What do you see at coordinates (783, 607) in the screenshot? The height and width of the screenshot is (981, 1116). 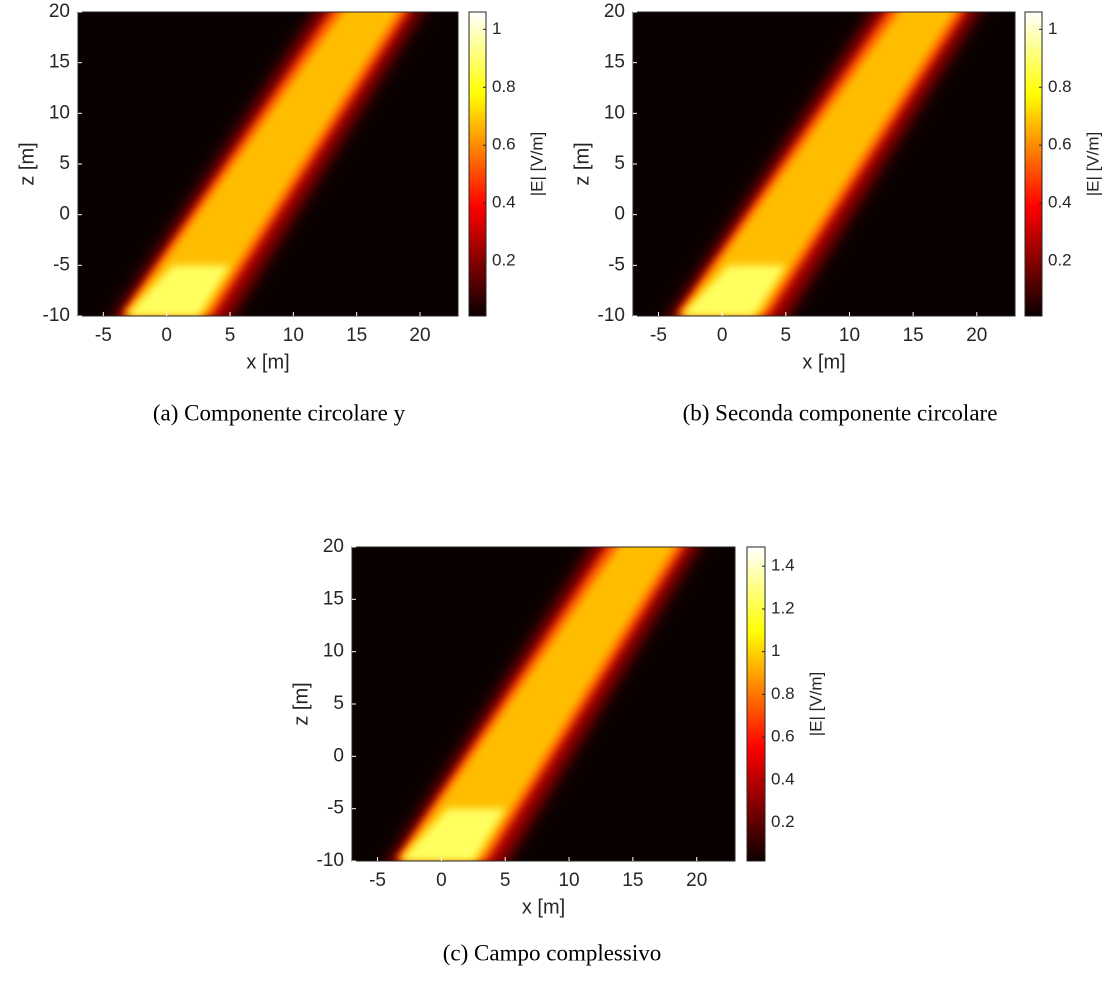 I see `colorbar-tick-label: 1.2` at bounding box center [783, 607].